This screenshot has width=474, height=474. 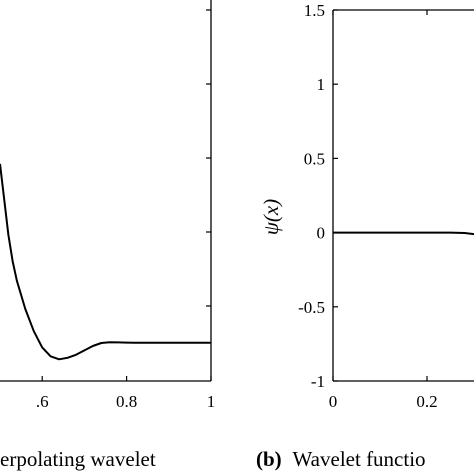 What do you see at coordinates (311, 307) in the screenshot?
I see `panel-b-y-tick-label: -0.5` at bounding box center [311, 307].